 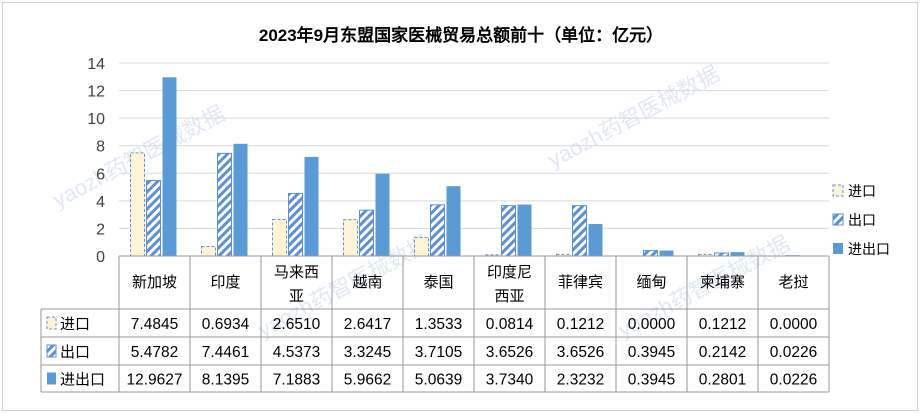 I want to click on category-label: 菲律宾, so click(x=580, y=282).